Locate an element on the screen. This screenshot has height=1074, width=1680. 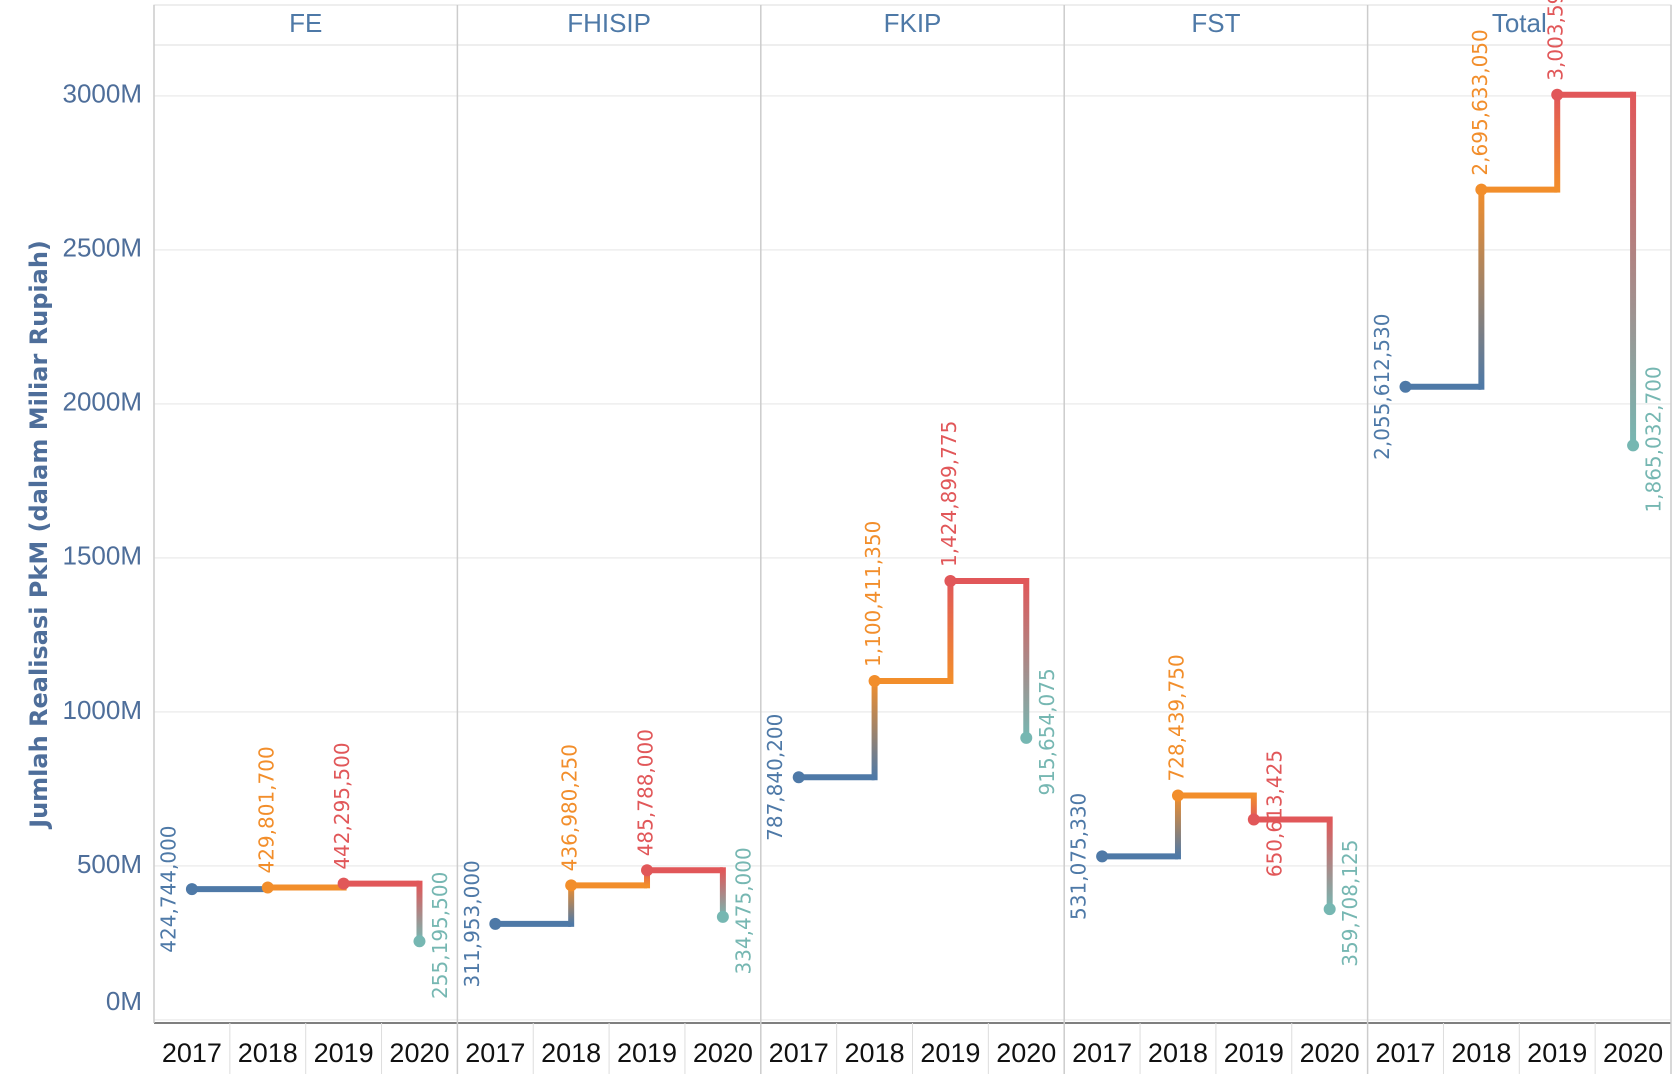
data-label: 334,475,000 is located at coordinates (743, 910).